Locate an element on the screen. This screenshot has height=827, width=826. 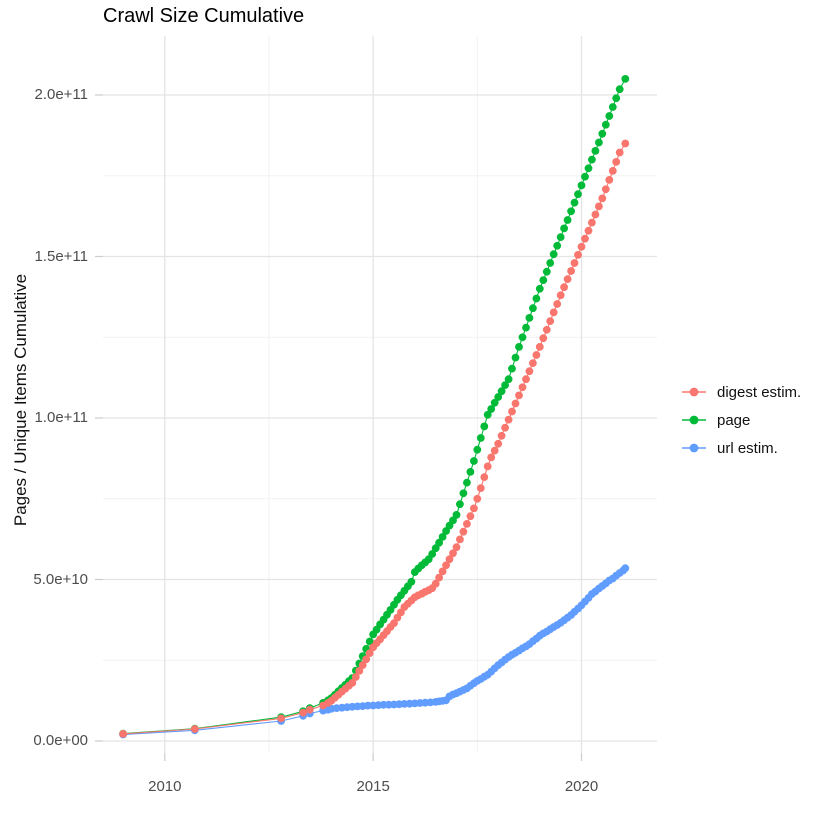
legend-item-page: page is located at coordinates (741, 420).